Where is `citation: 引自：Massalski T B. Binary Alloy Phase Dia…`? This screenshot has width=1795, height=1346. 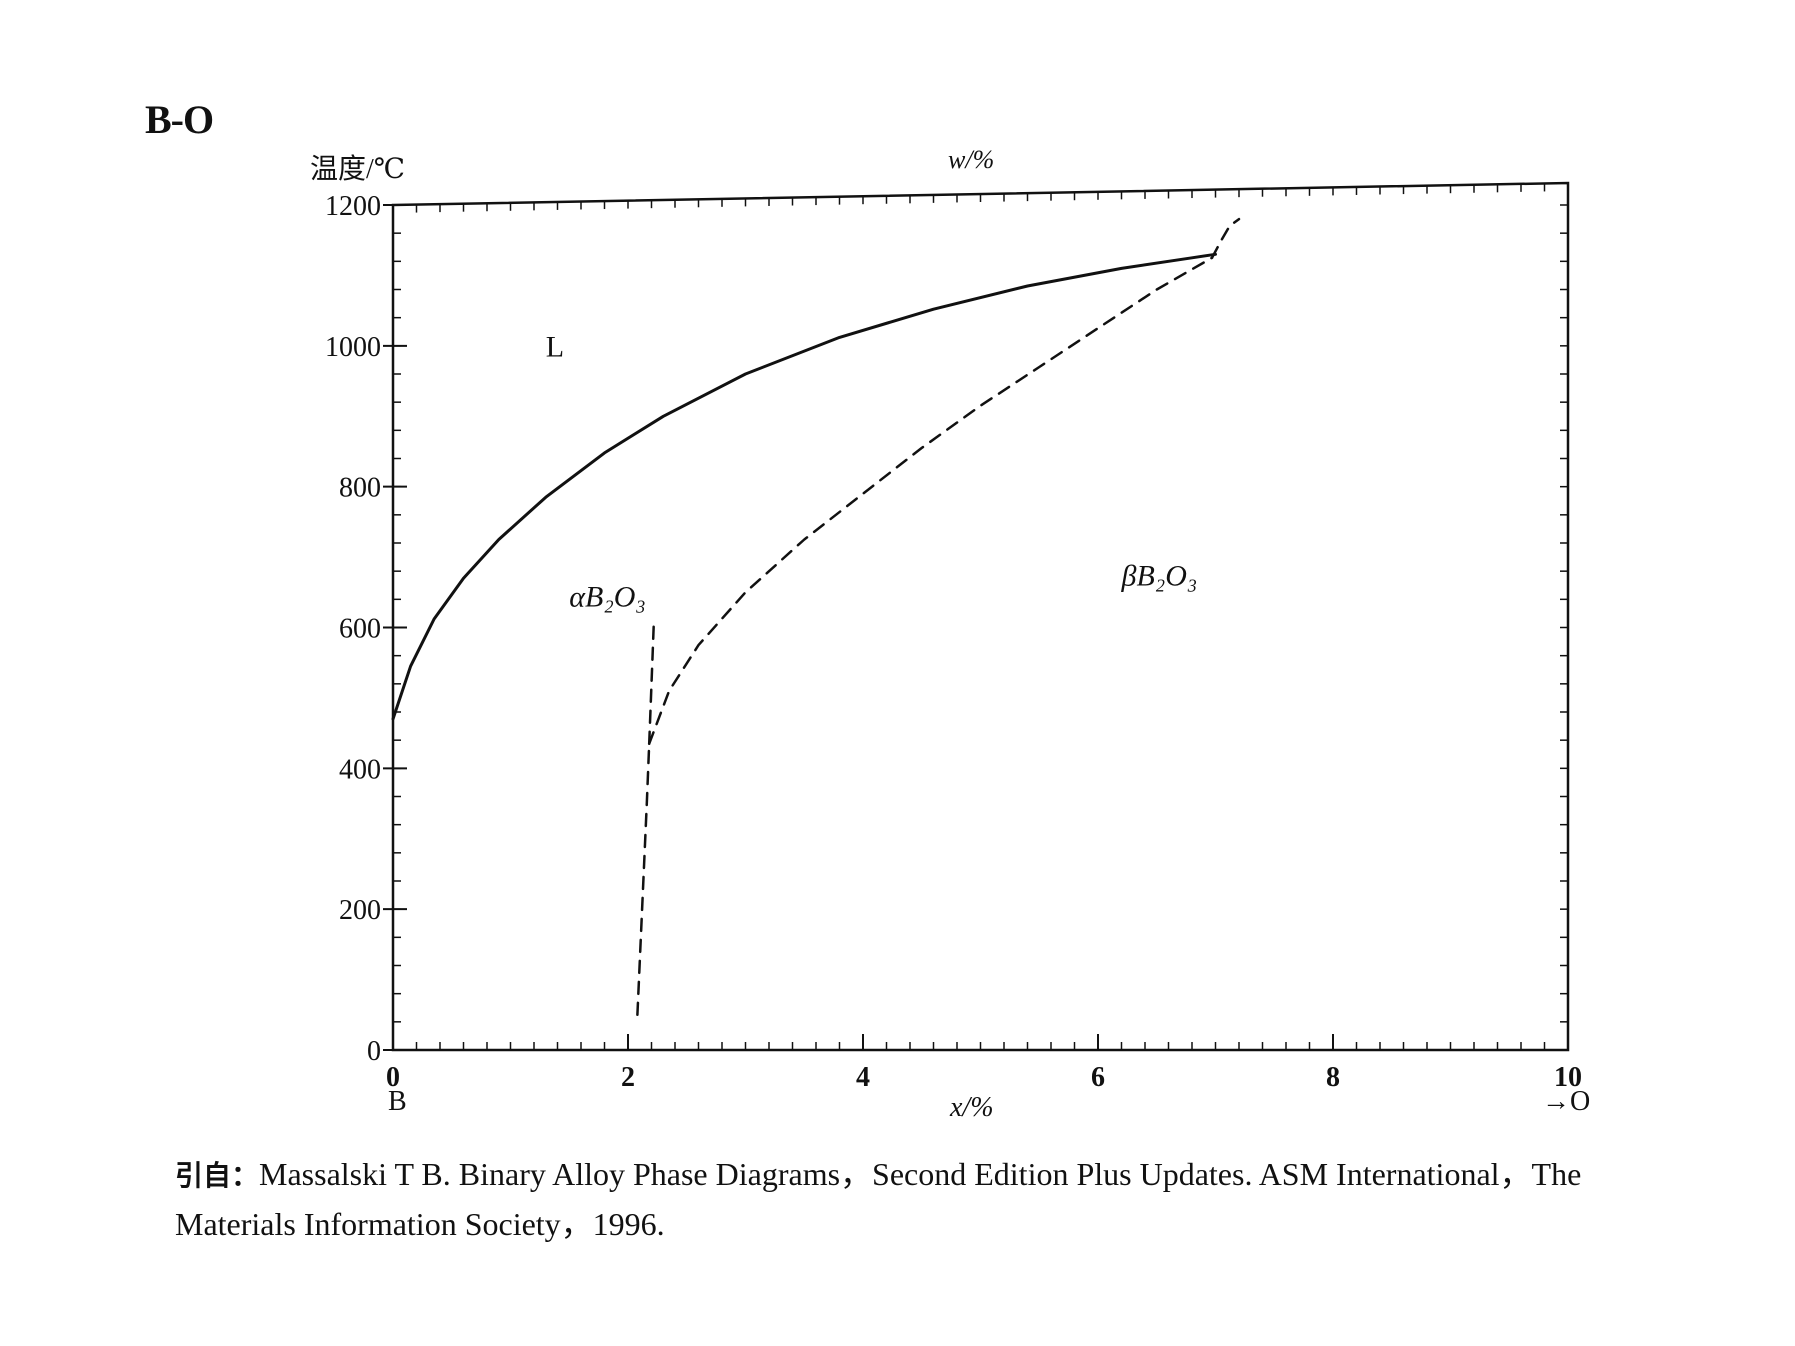
citation: 引自：Massalski T B. Binary Alloy Phase Dia… is located at coordinates (975, 1199).